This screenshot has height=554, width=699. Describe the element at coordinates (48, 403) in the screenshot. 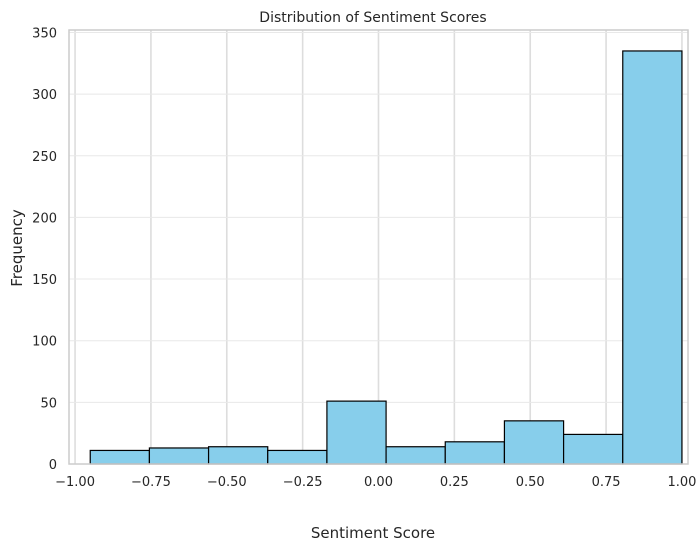

I see `y-tick-label: 50` at that location.